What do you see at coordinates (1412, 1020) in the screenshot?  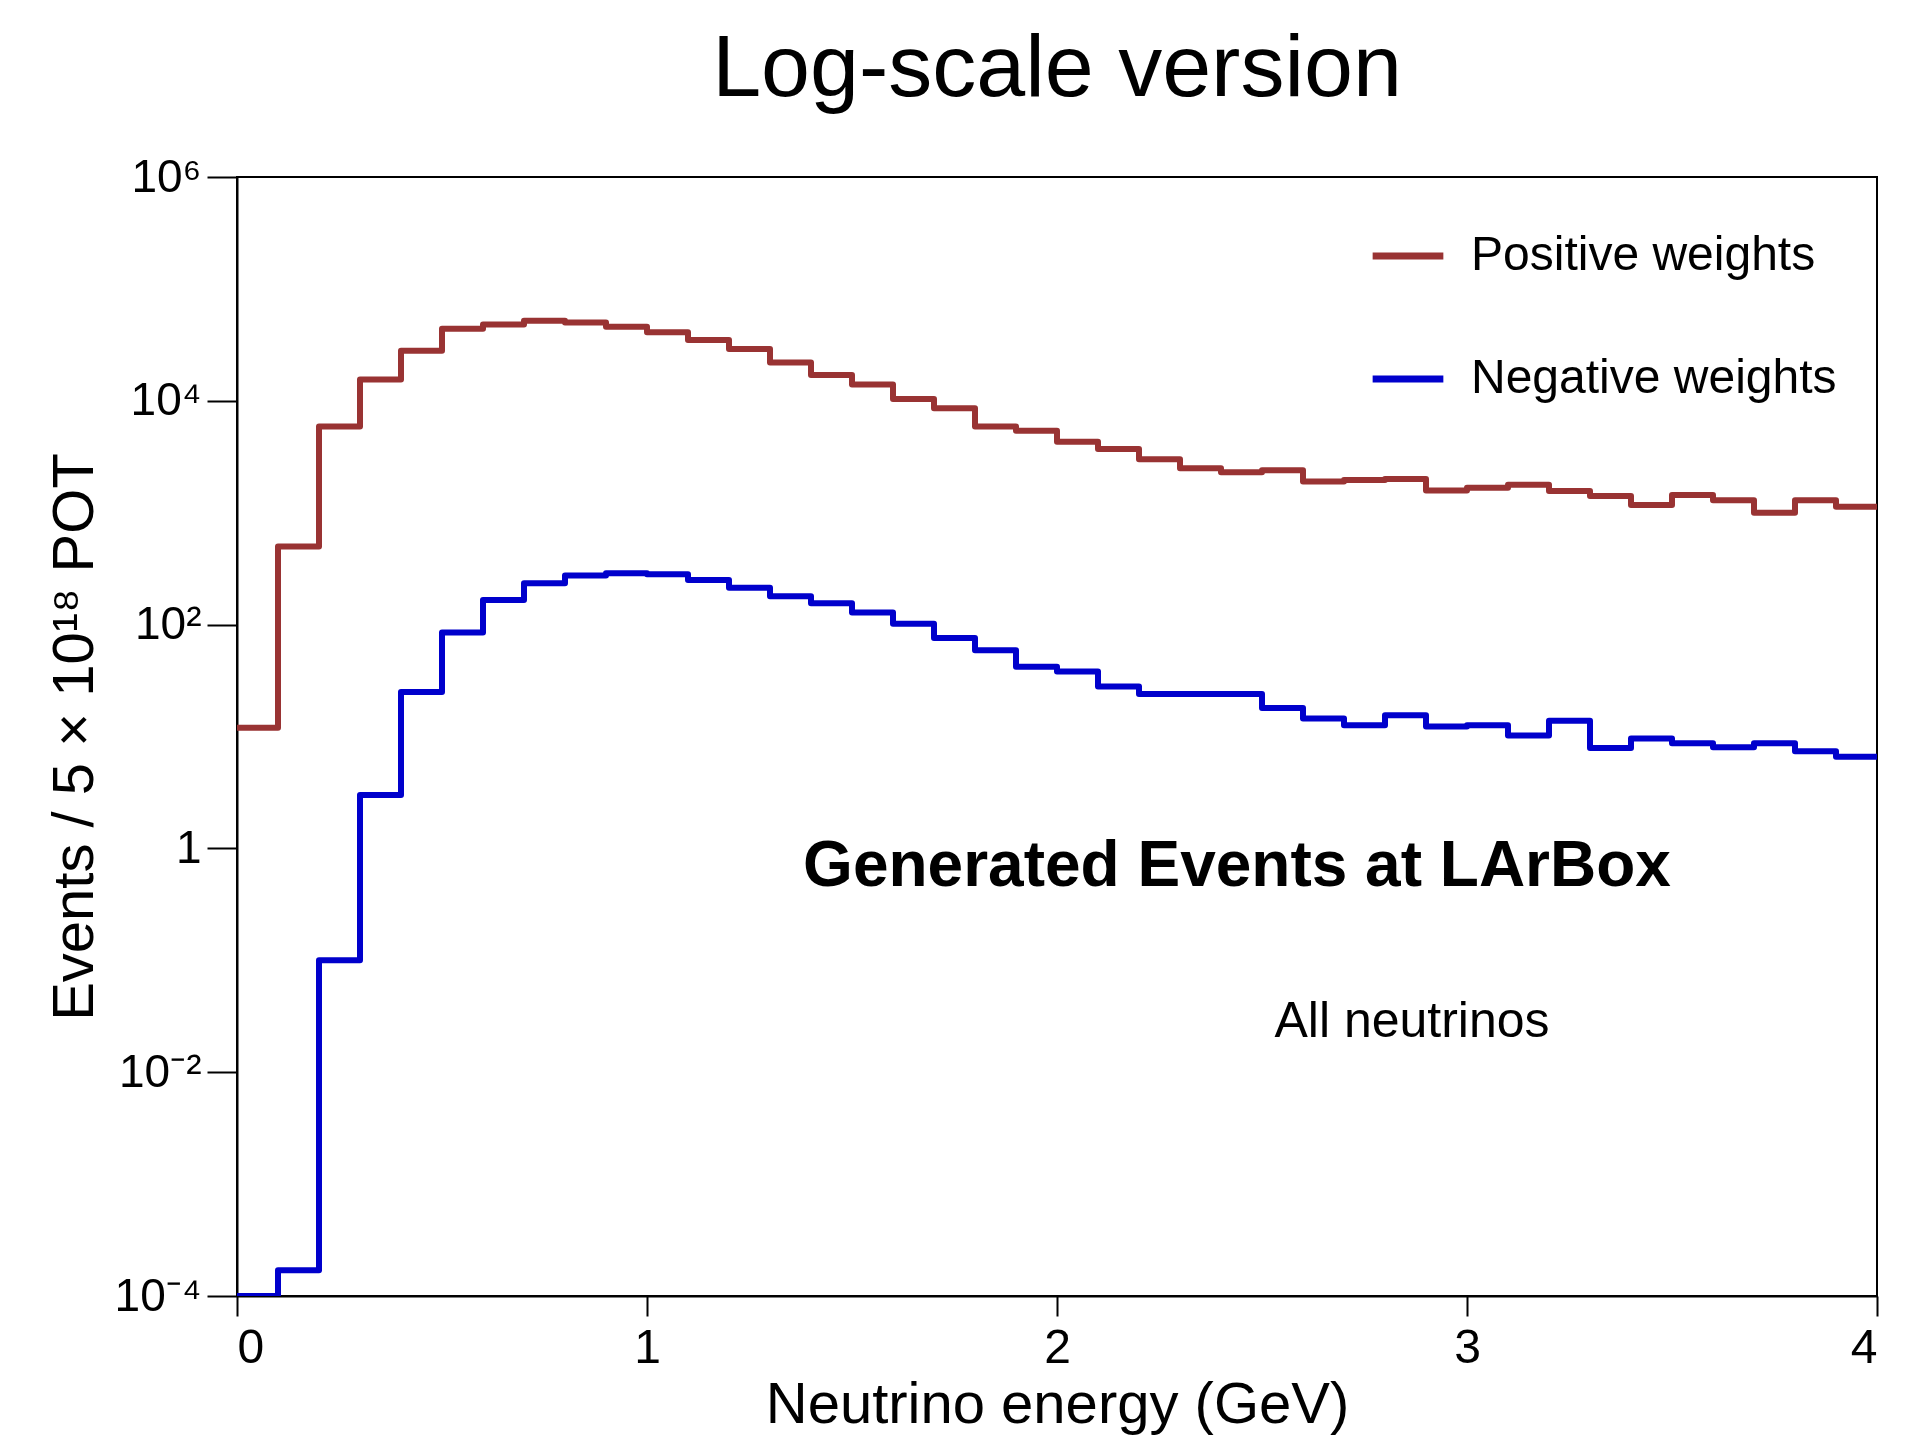 I see `annotation: All neutrinos` at bounding box center [1412, 1020].